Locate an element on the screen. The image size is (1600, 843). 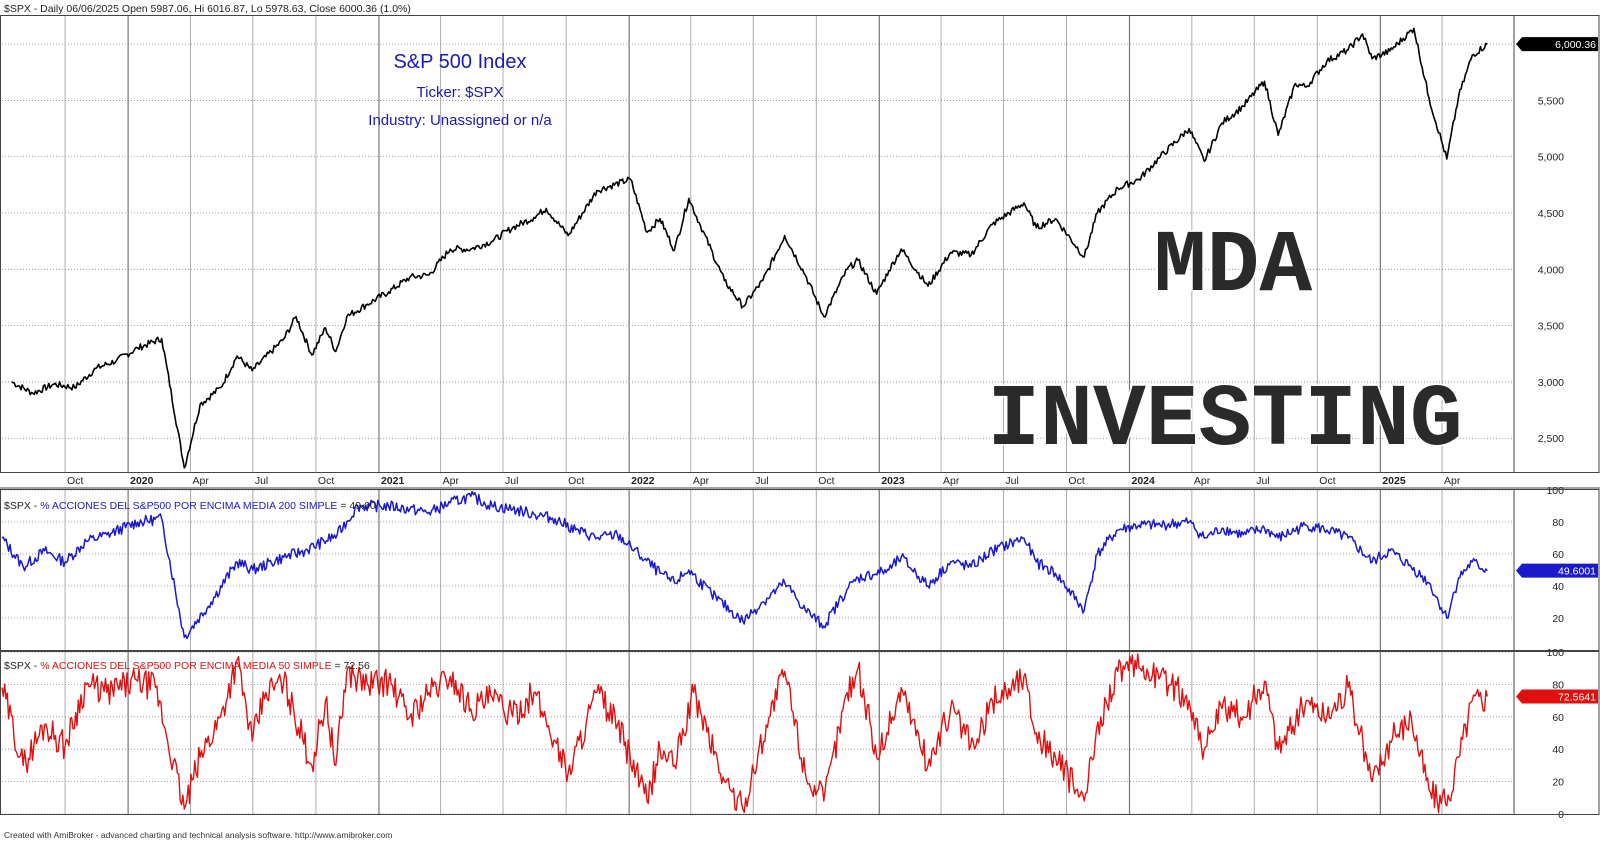
industry-annotation: Industry: Unassigned or n/a is located at coordinates (460, 120).